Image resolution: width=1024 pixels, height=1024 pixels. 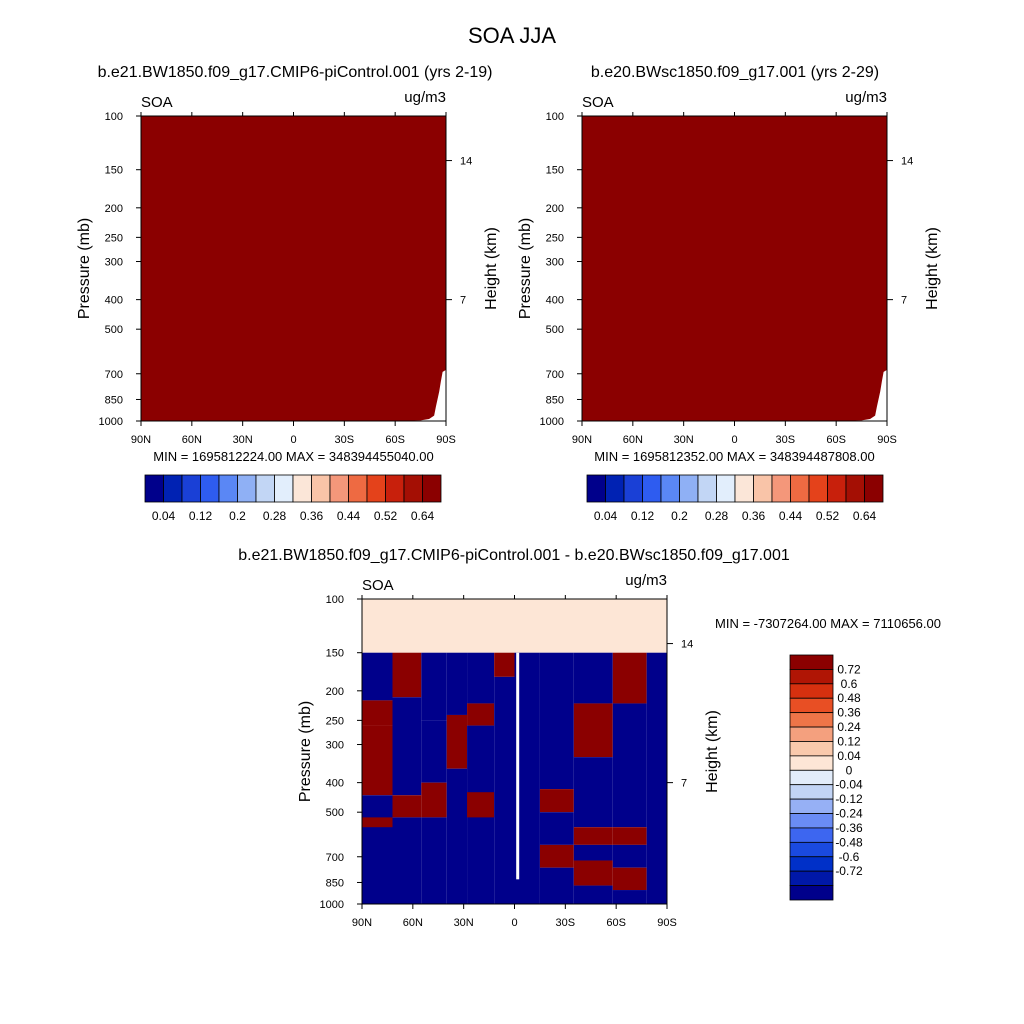 What do you see at coordinates (598, 102) in the screenshot?
I see `left-label: SOA` at bounding box center [598, 102].